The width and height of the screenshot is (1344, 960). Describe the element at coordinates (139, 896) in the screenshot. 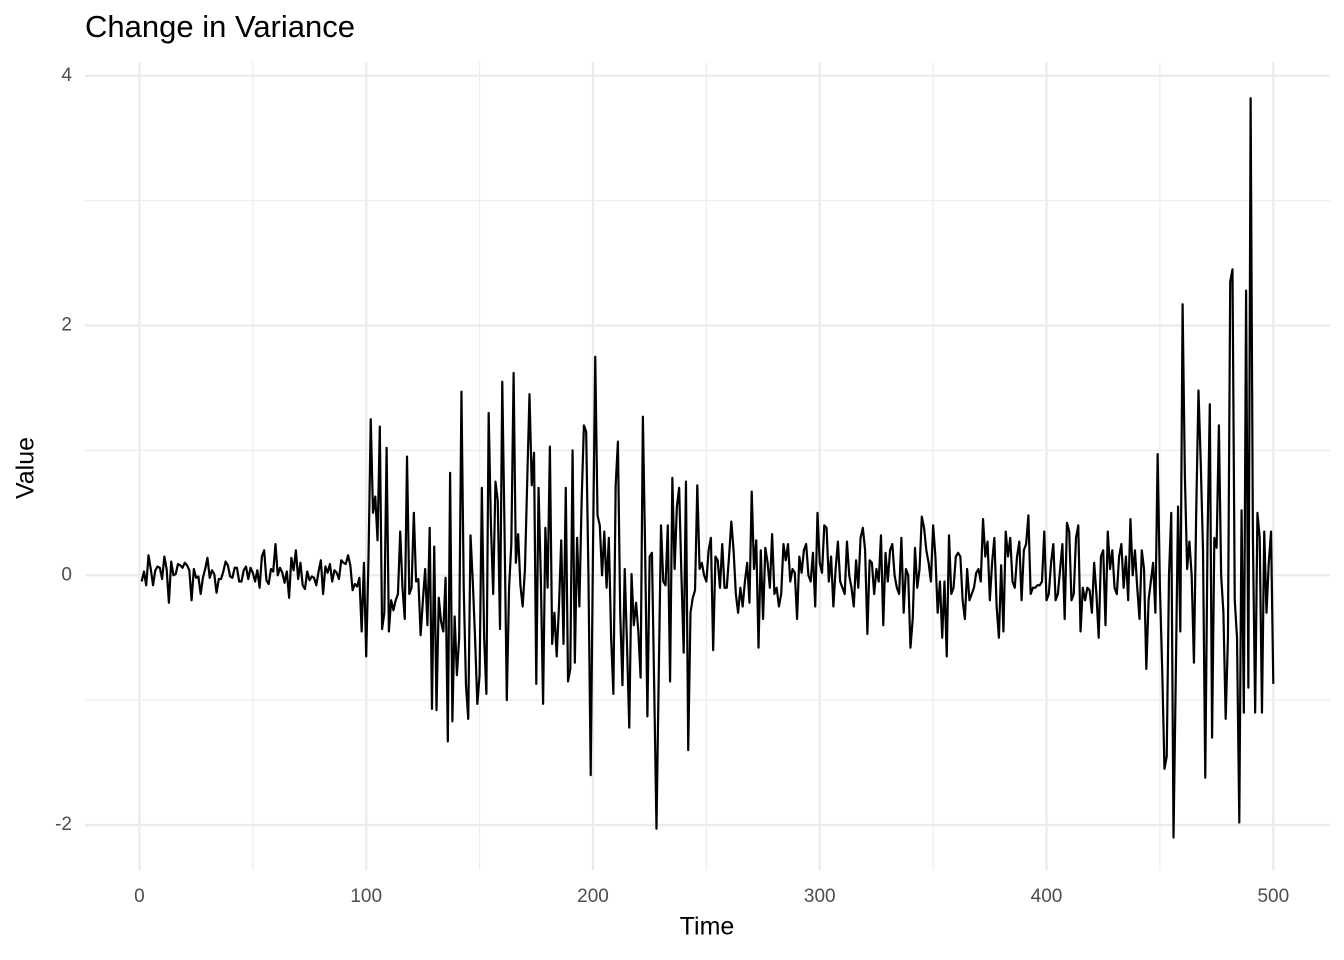

I see `x-tick-label: 0` at that location.